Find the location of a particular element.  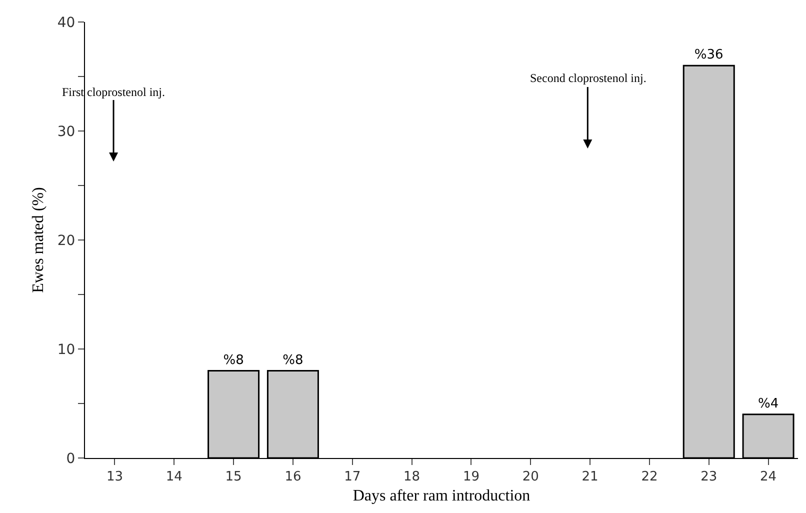

x-tick-label: 23 is located at coordinates (709, 477).